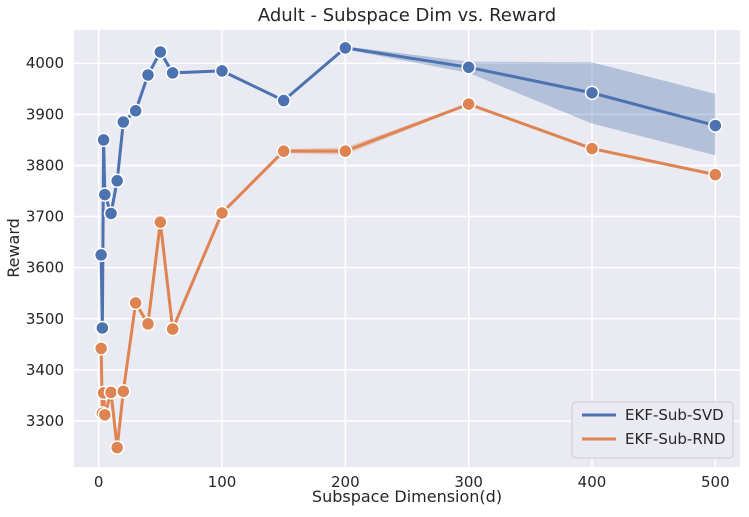  Describe the element at coordinates (468, 482) in the screenshot. I see `x-tick-label: 300` at that location.